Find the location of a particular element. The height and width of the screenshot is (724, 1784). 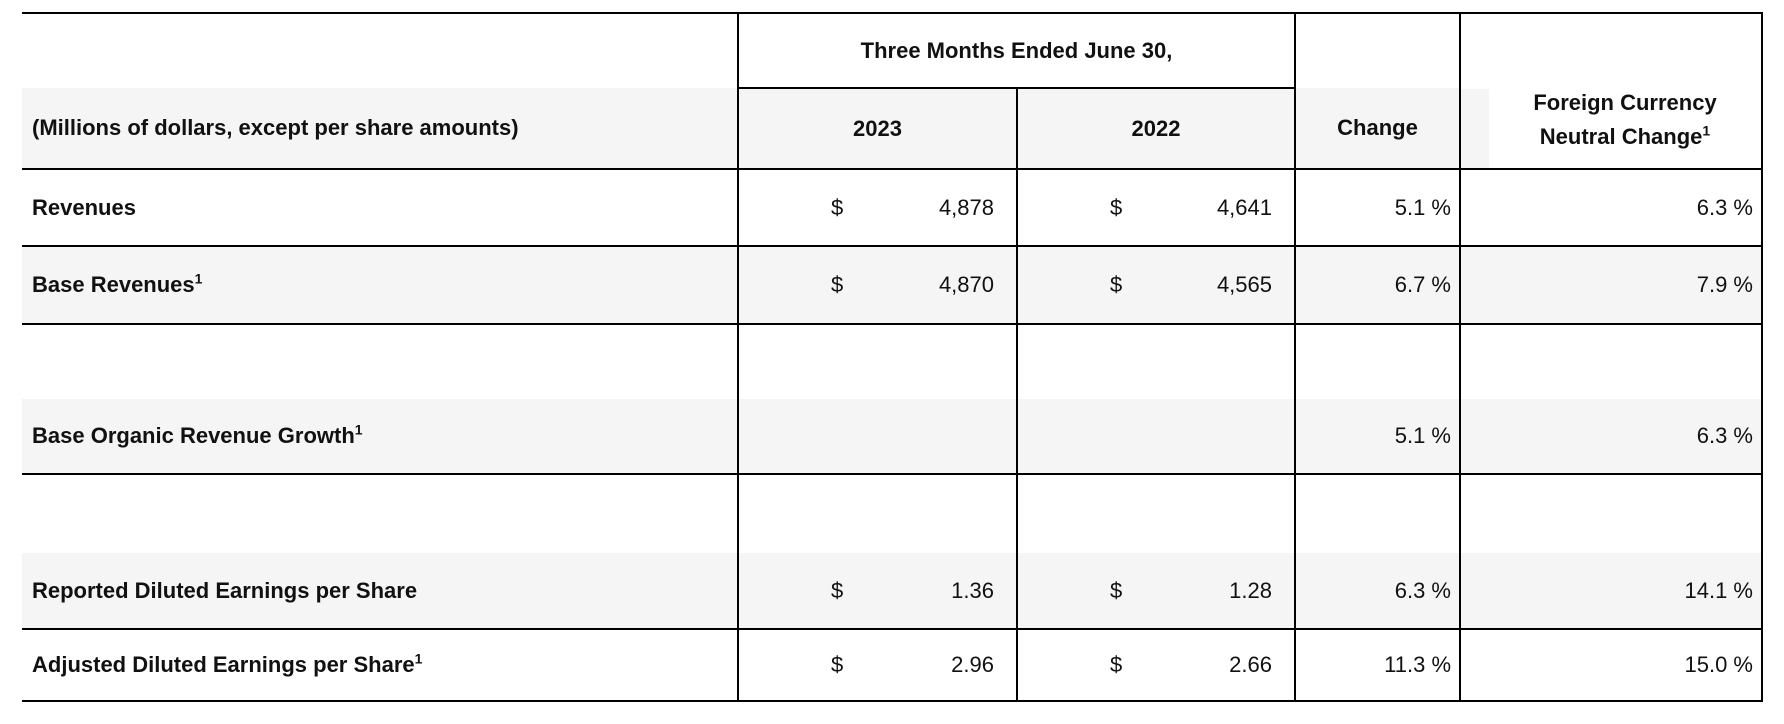

cell-reported-eps-2023: $1.36 is located at coordinates (877, 591).